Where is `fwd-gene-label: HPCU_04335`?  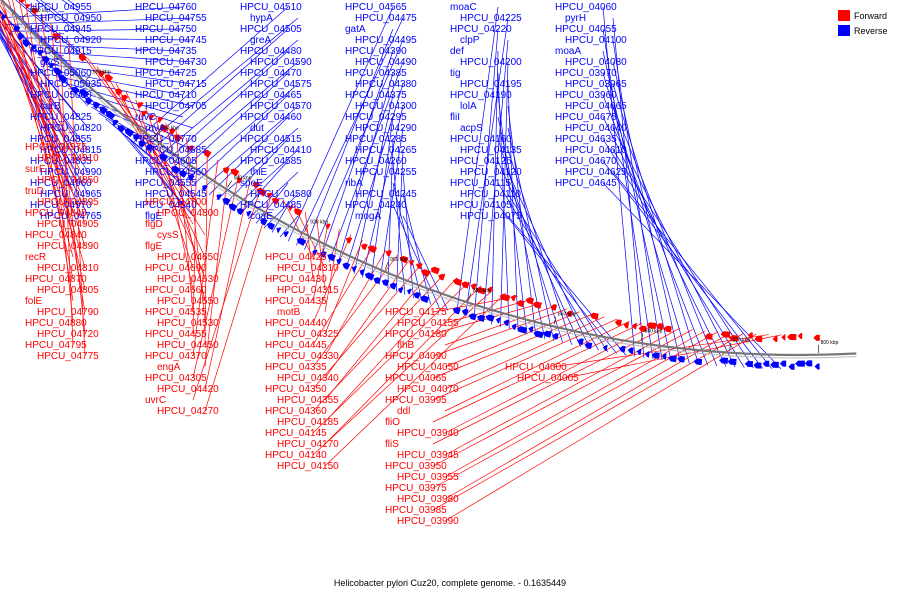
fwd-gene-label: HPCU_04335 is located at coordinates (296, 367).